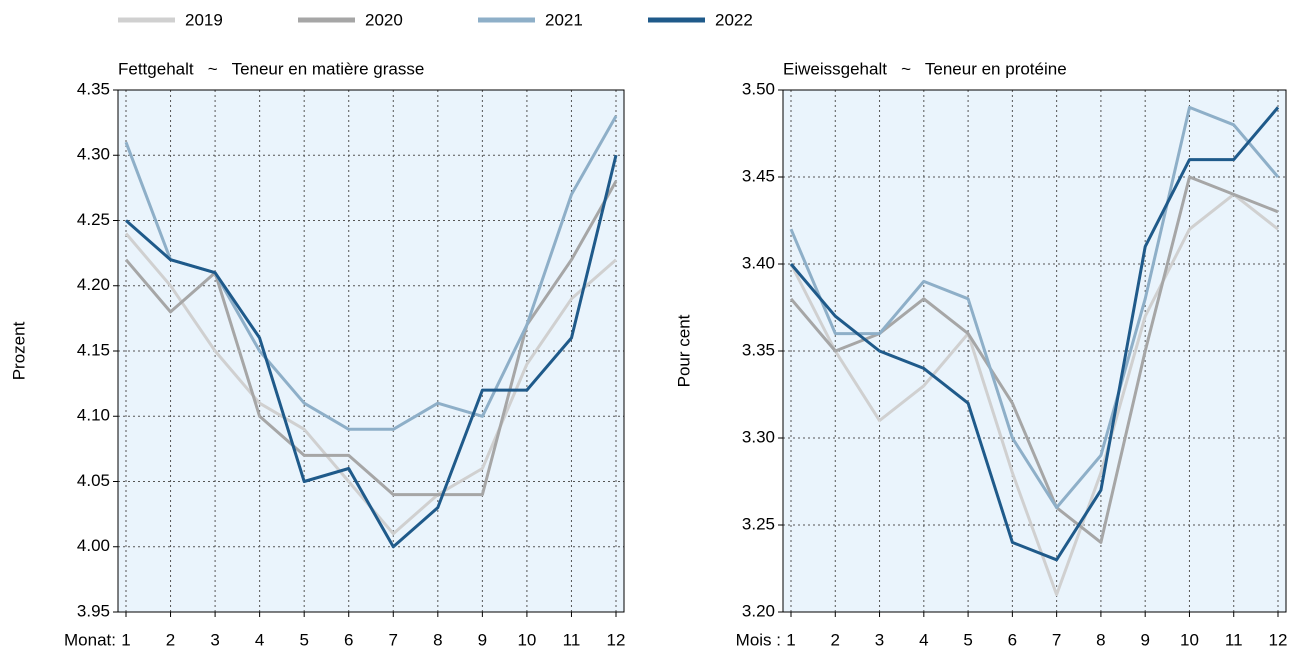 Image resolution: width=1304 pixels, height=658 pixels. I want to click on y-tick-label: 4.20, so click(93, 284).